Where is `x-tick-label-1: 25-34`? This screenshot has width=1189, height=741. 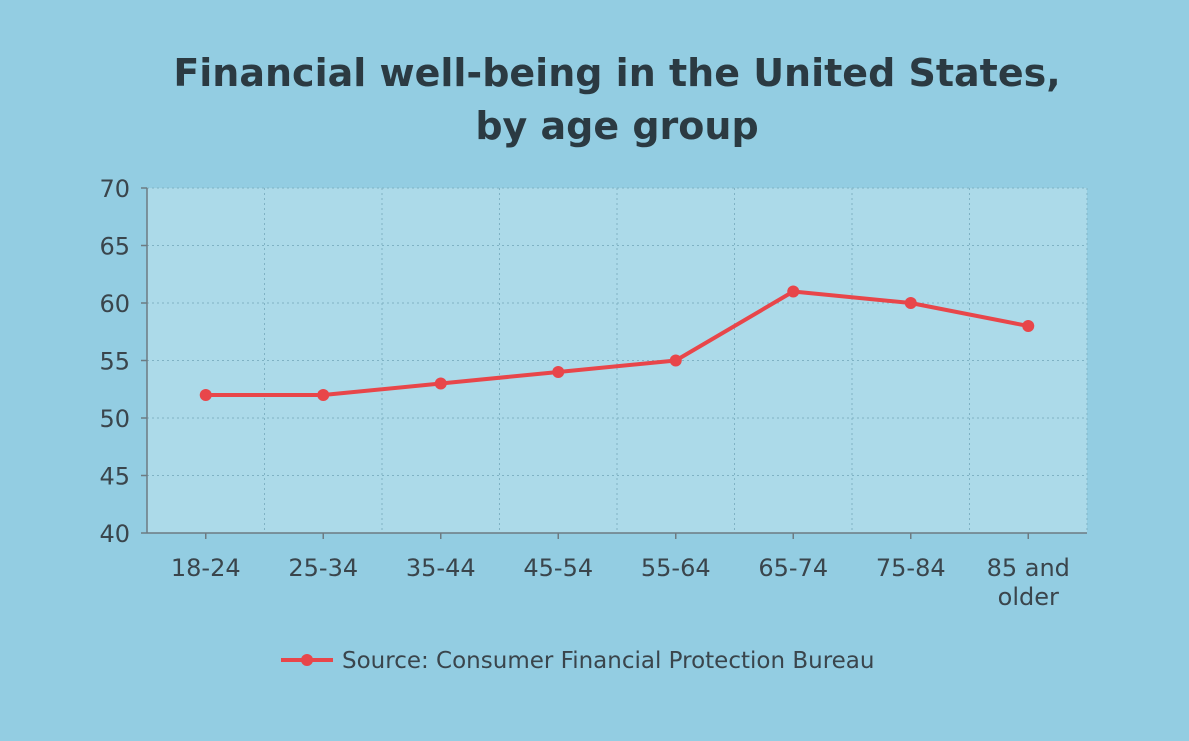 x-tick-label-1: 25-34 is located at coordinates (323, 568).